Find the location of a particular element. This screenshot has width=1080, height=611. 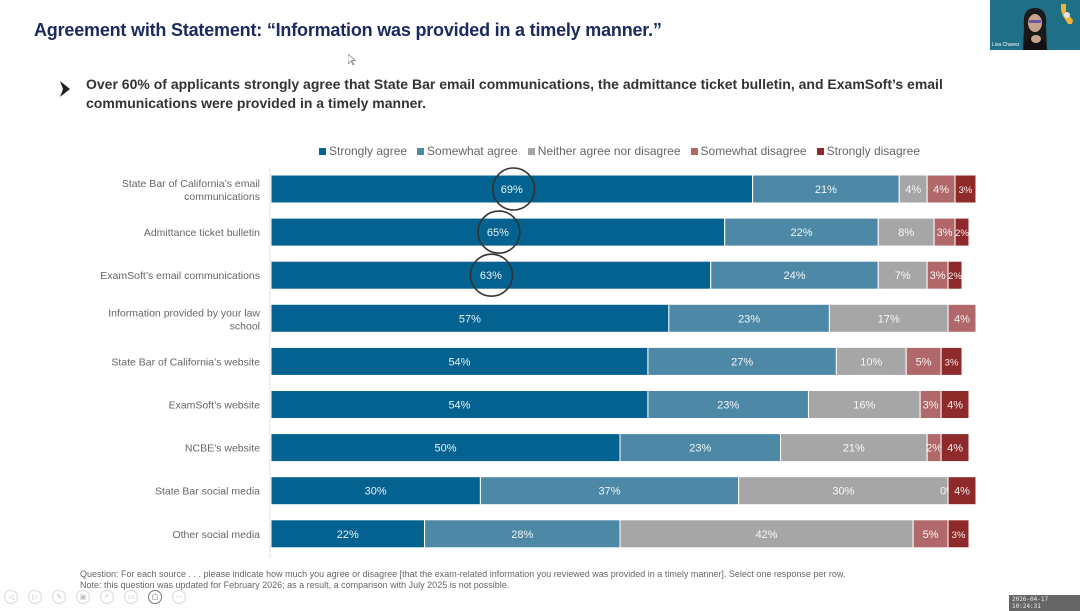

participant-name: Lisa Chavez is located at coordinates (1006, 45).